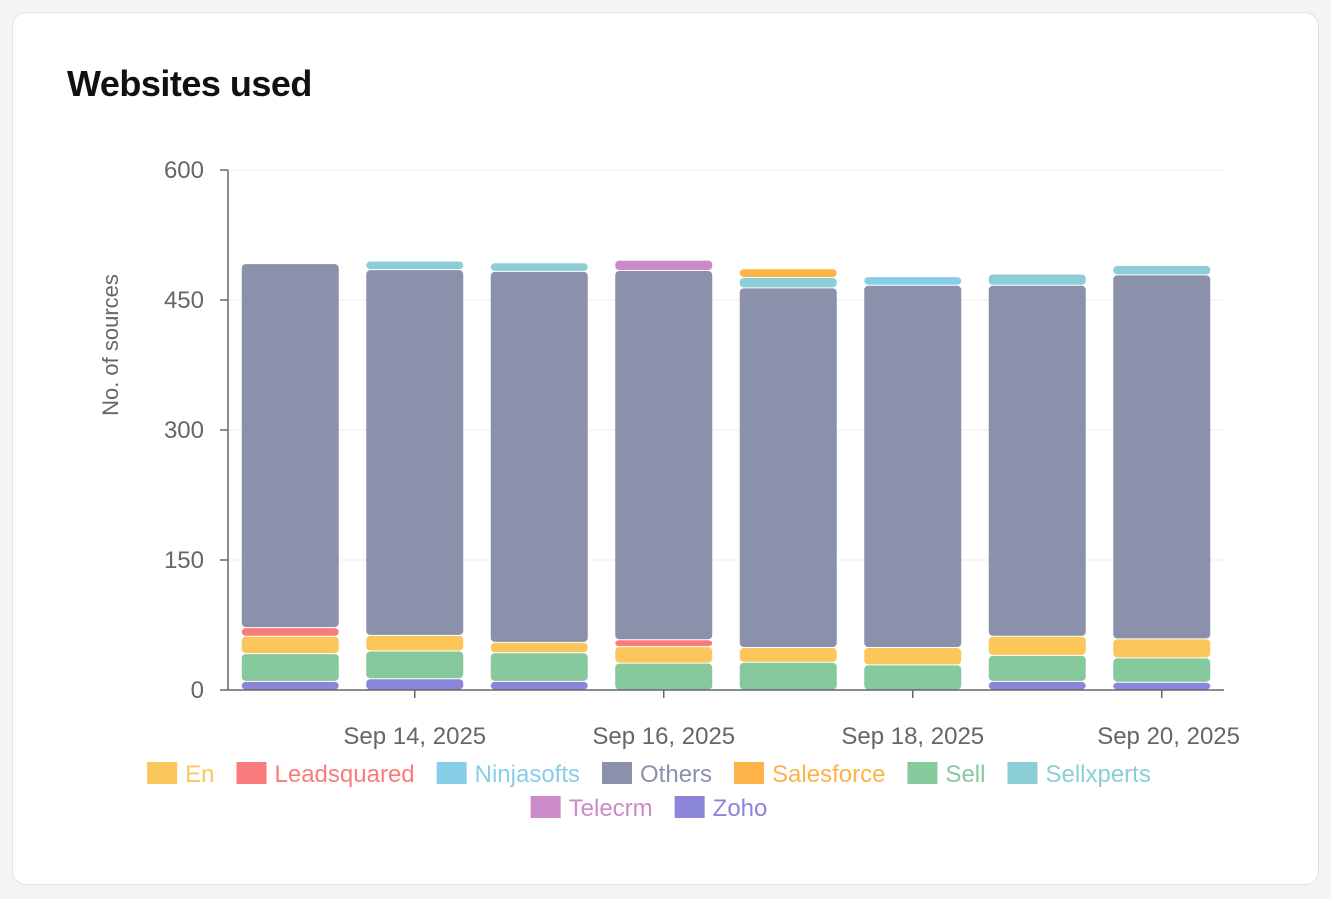  Describe the element at coordinates (199, 774) in the screenshot. I see `legend-label-en: En` at that location.